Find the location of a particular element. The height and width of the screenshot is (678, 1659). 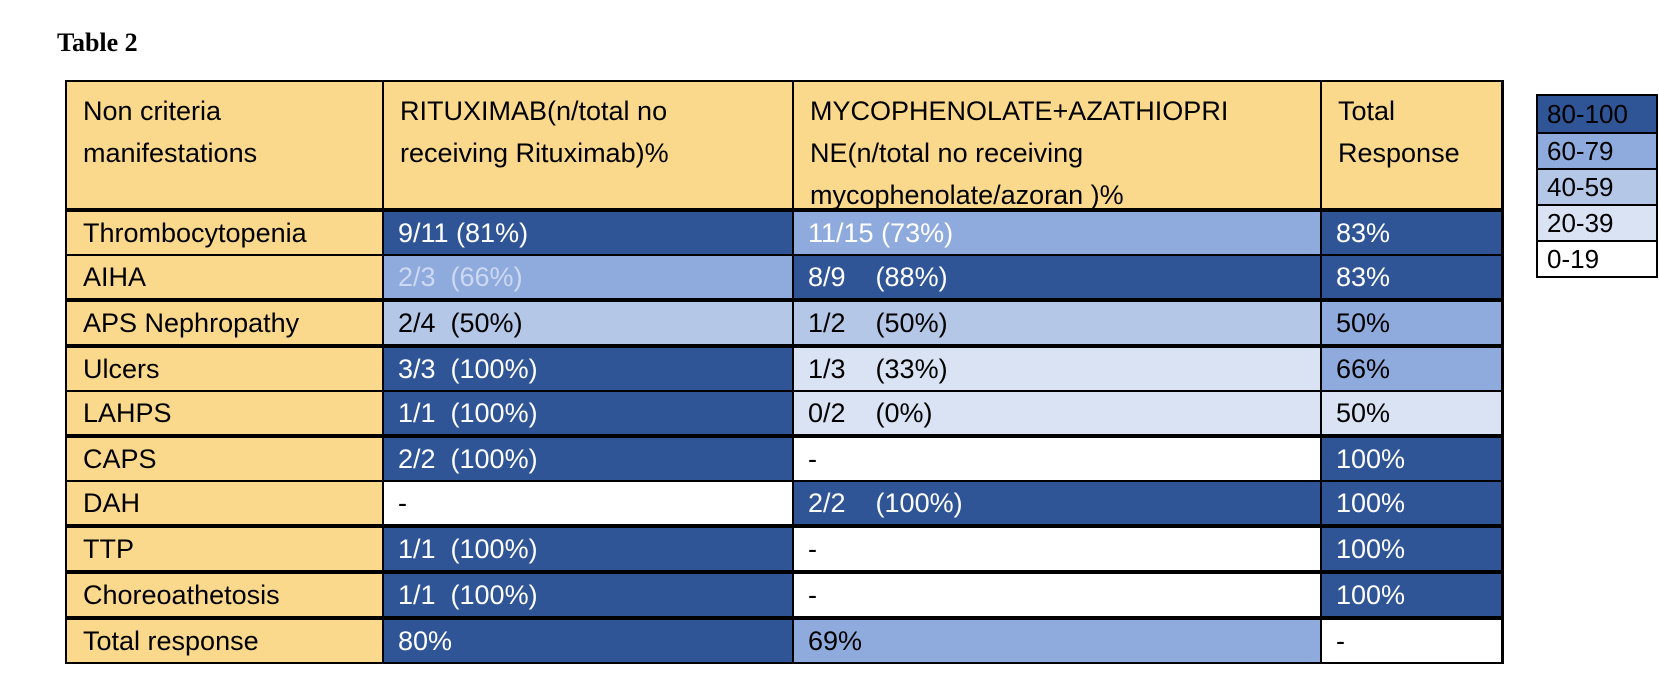

table-row: TTP 1/1 (100%) - 100% is located at coordinates (784, 547).